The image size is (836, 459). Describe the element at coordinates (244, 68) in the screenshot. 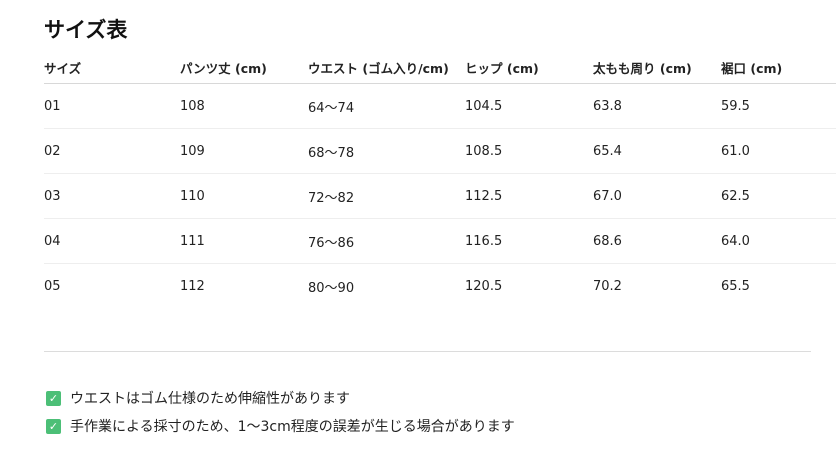

I see `column-header: パンツ丈 (cm)` at that location.